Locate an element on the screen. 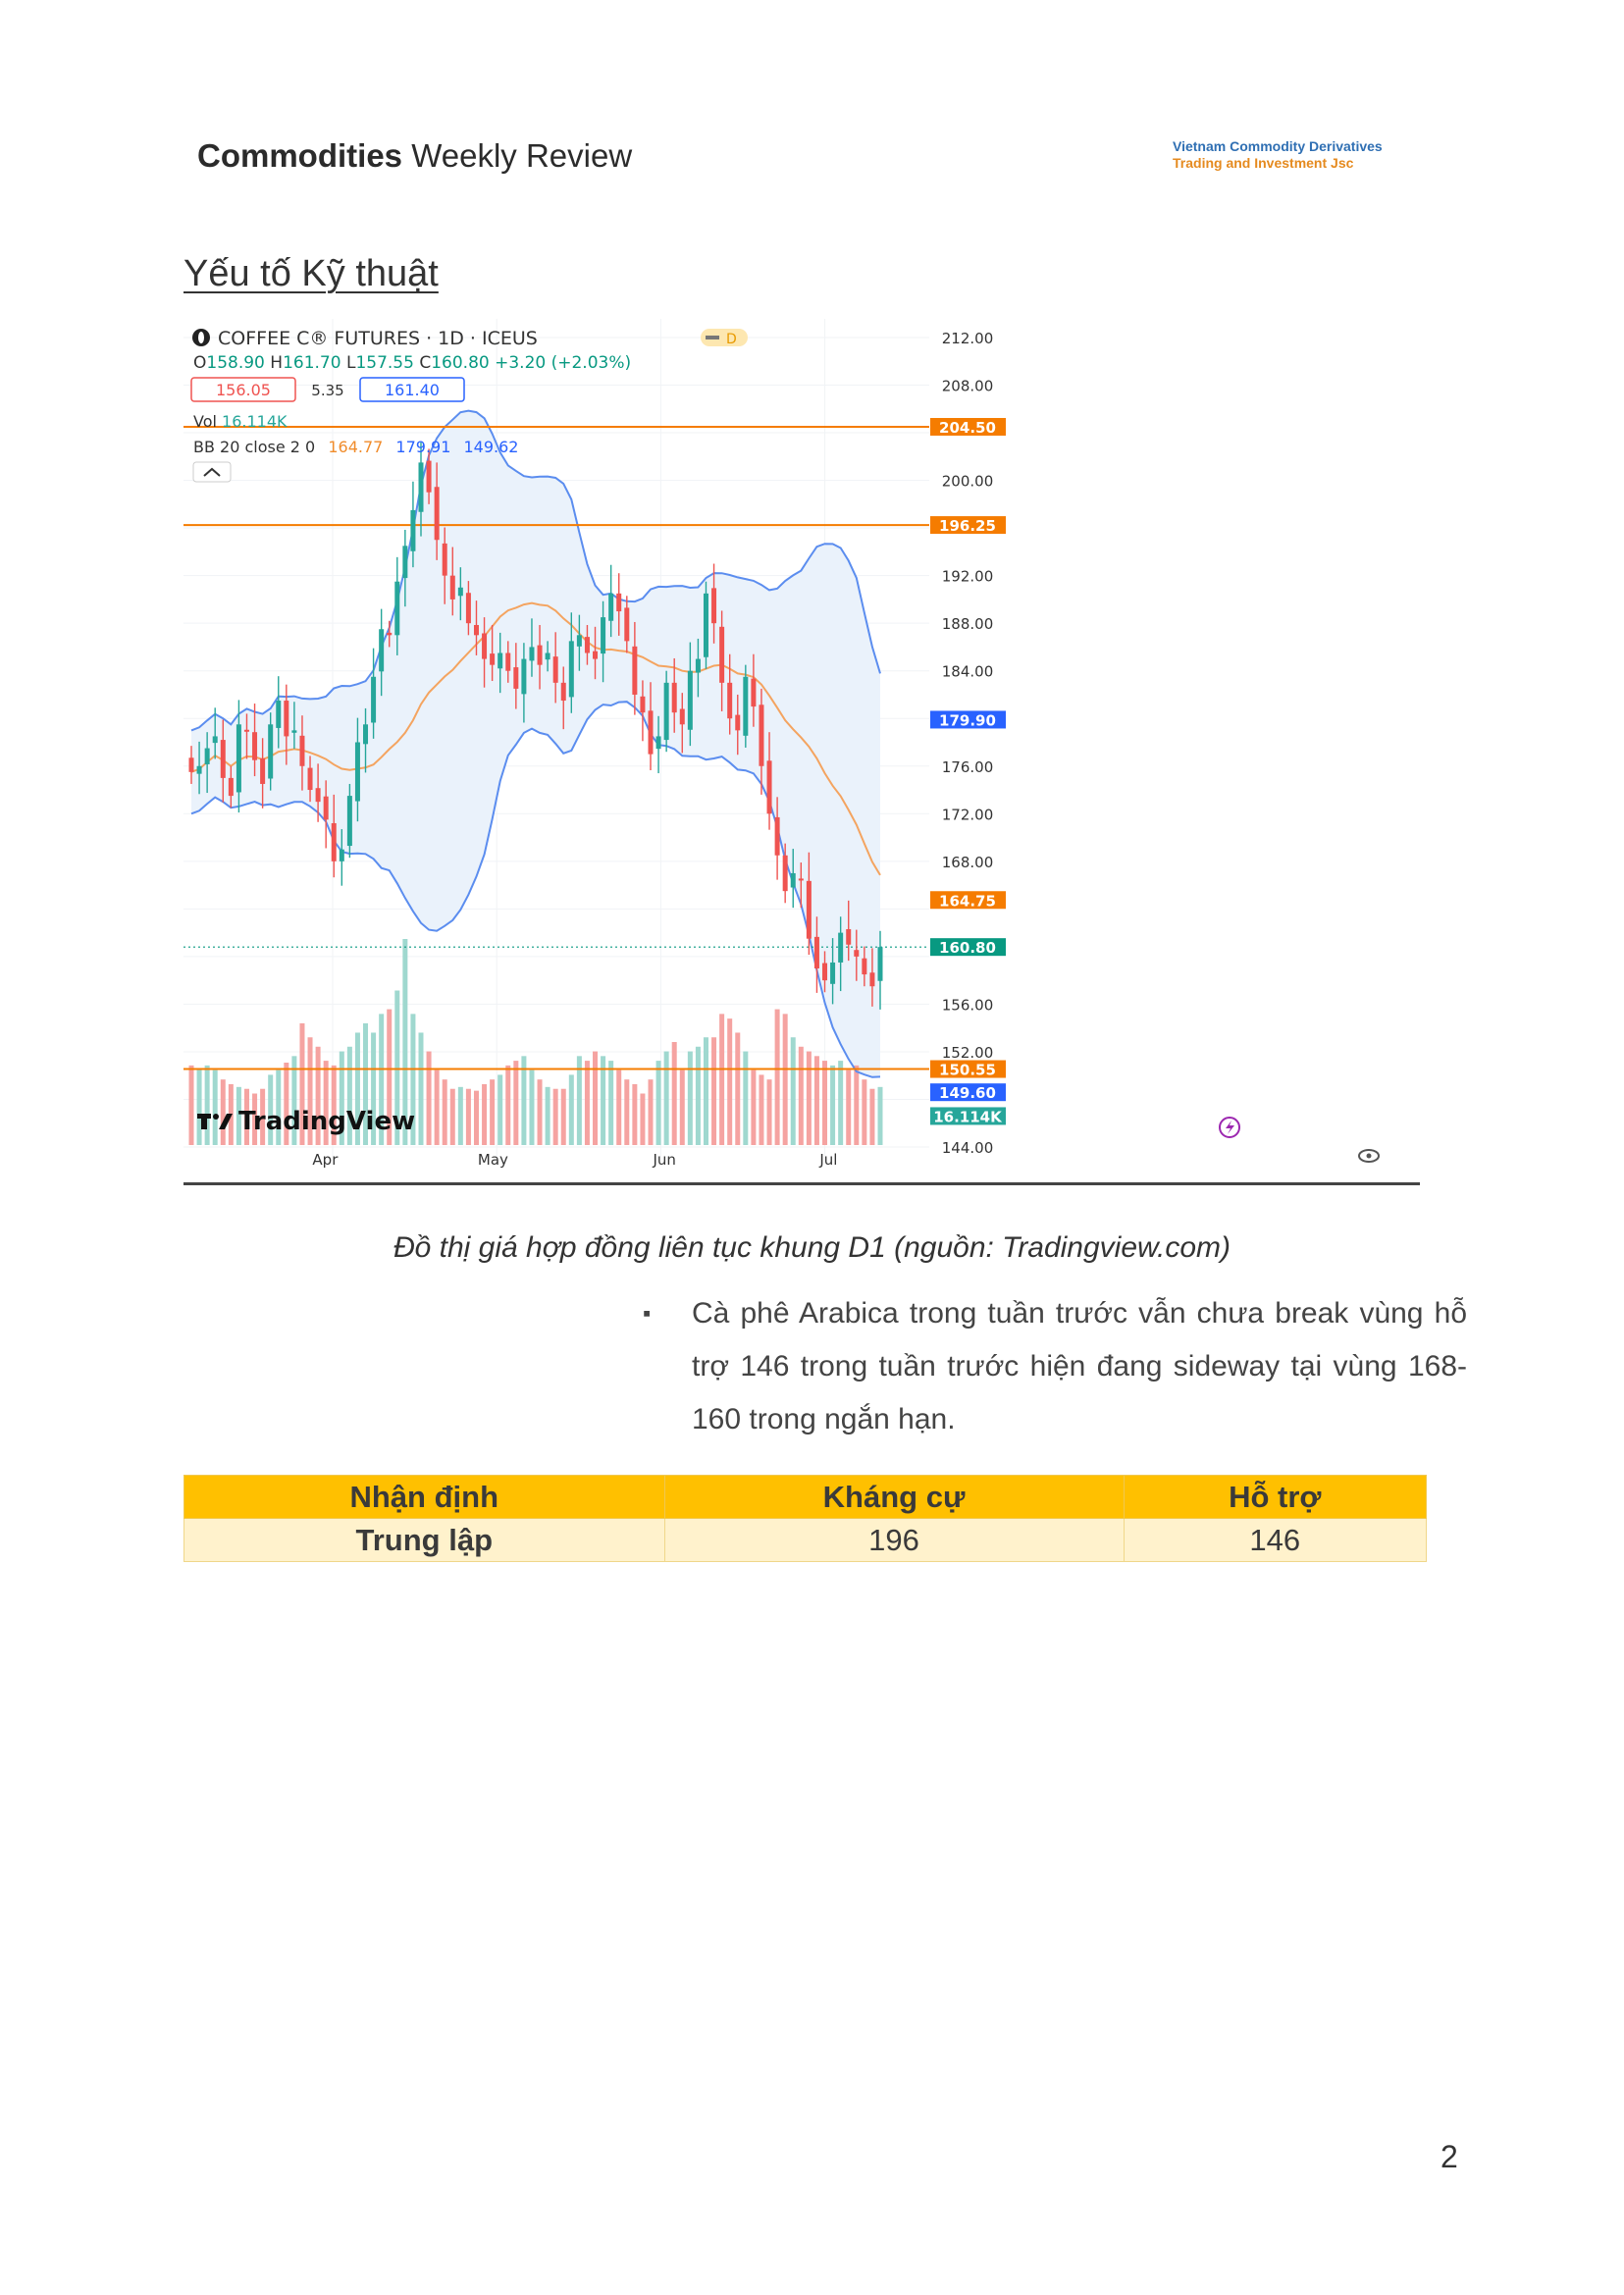 The image size is (1624, 2295). price-tick: 212.00 is located at coordinates (968, 338).